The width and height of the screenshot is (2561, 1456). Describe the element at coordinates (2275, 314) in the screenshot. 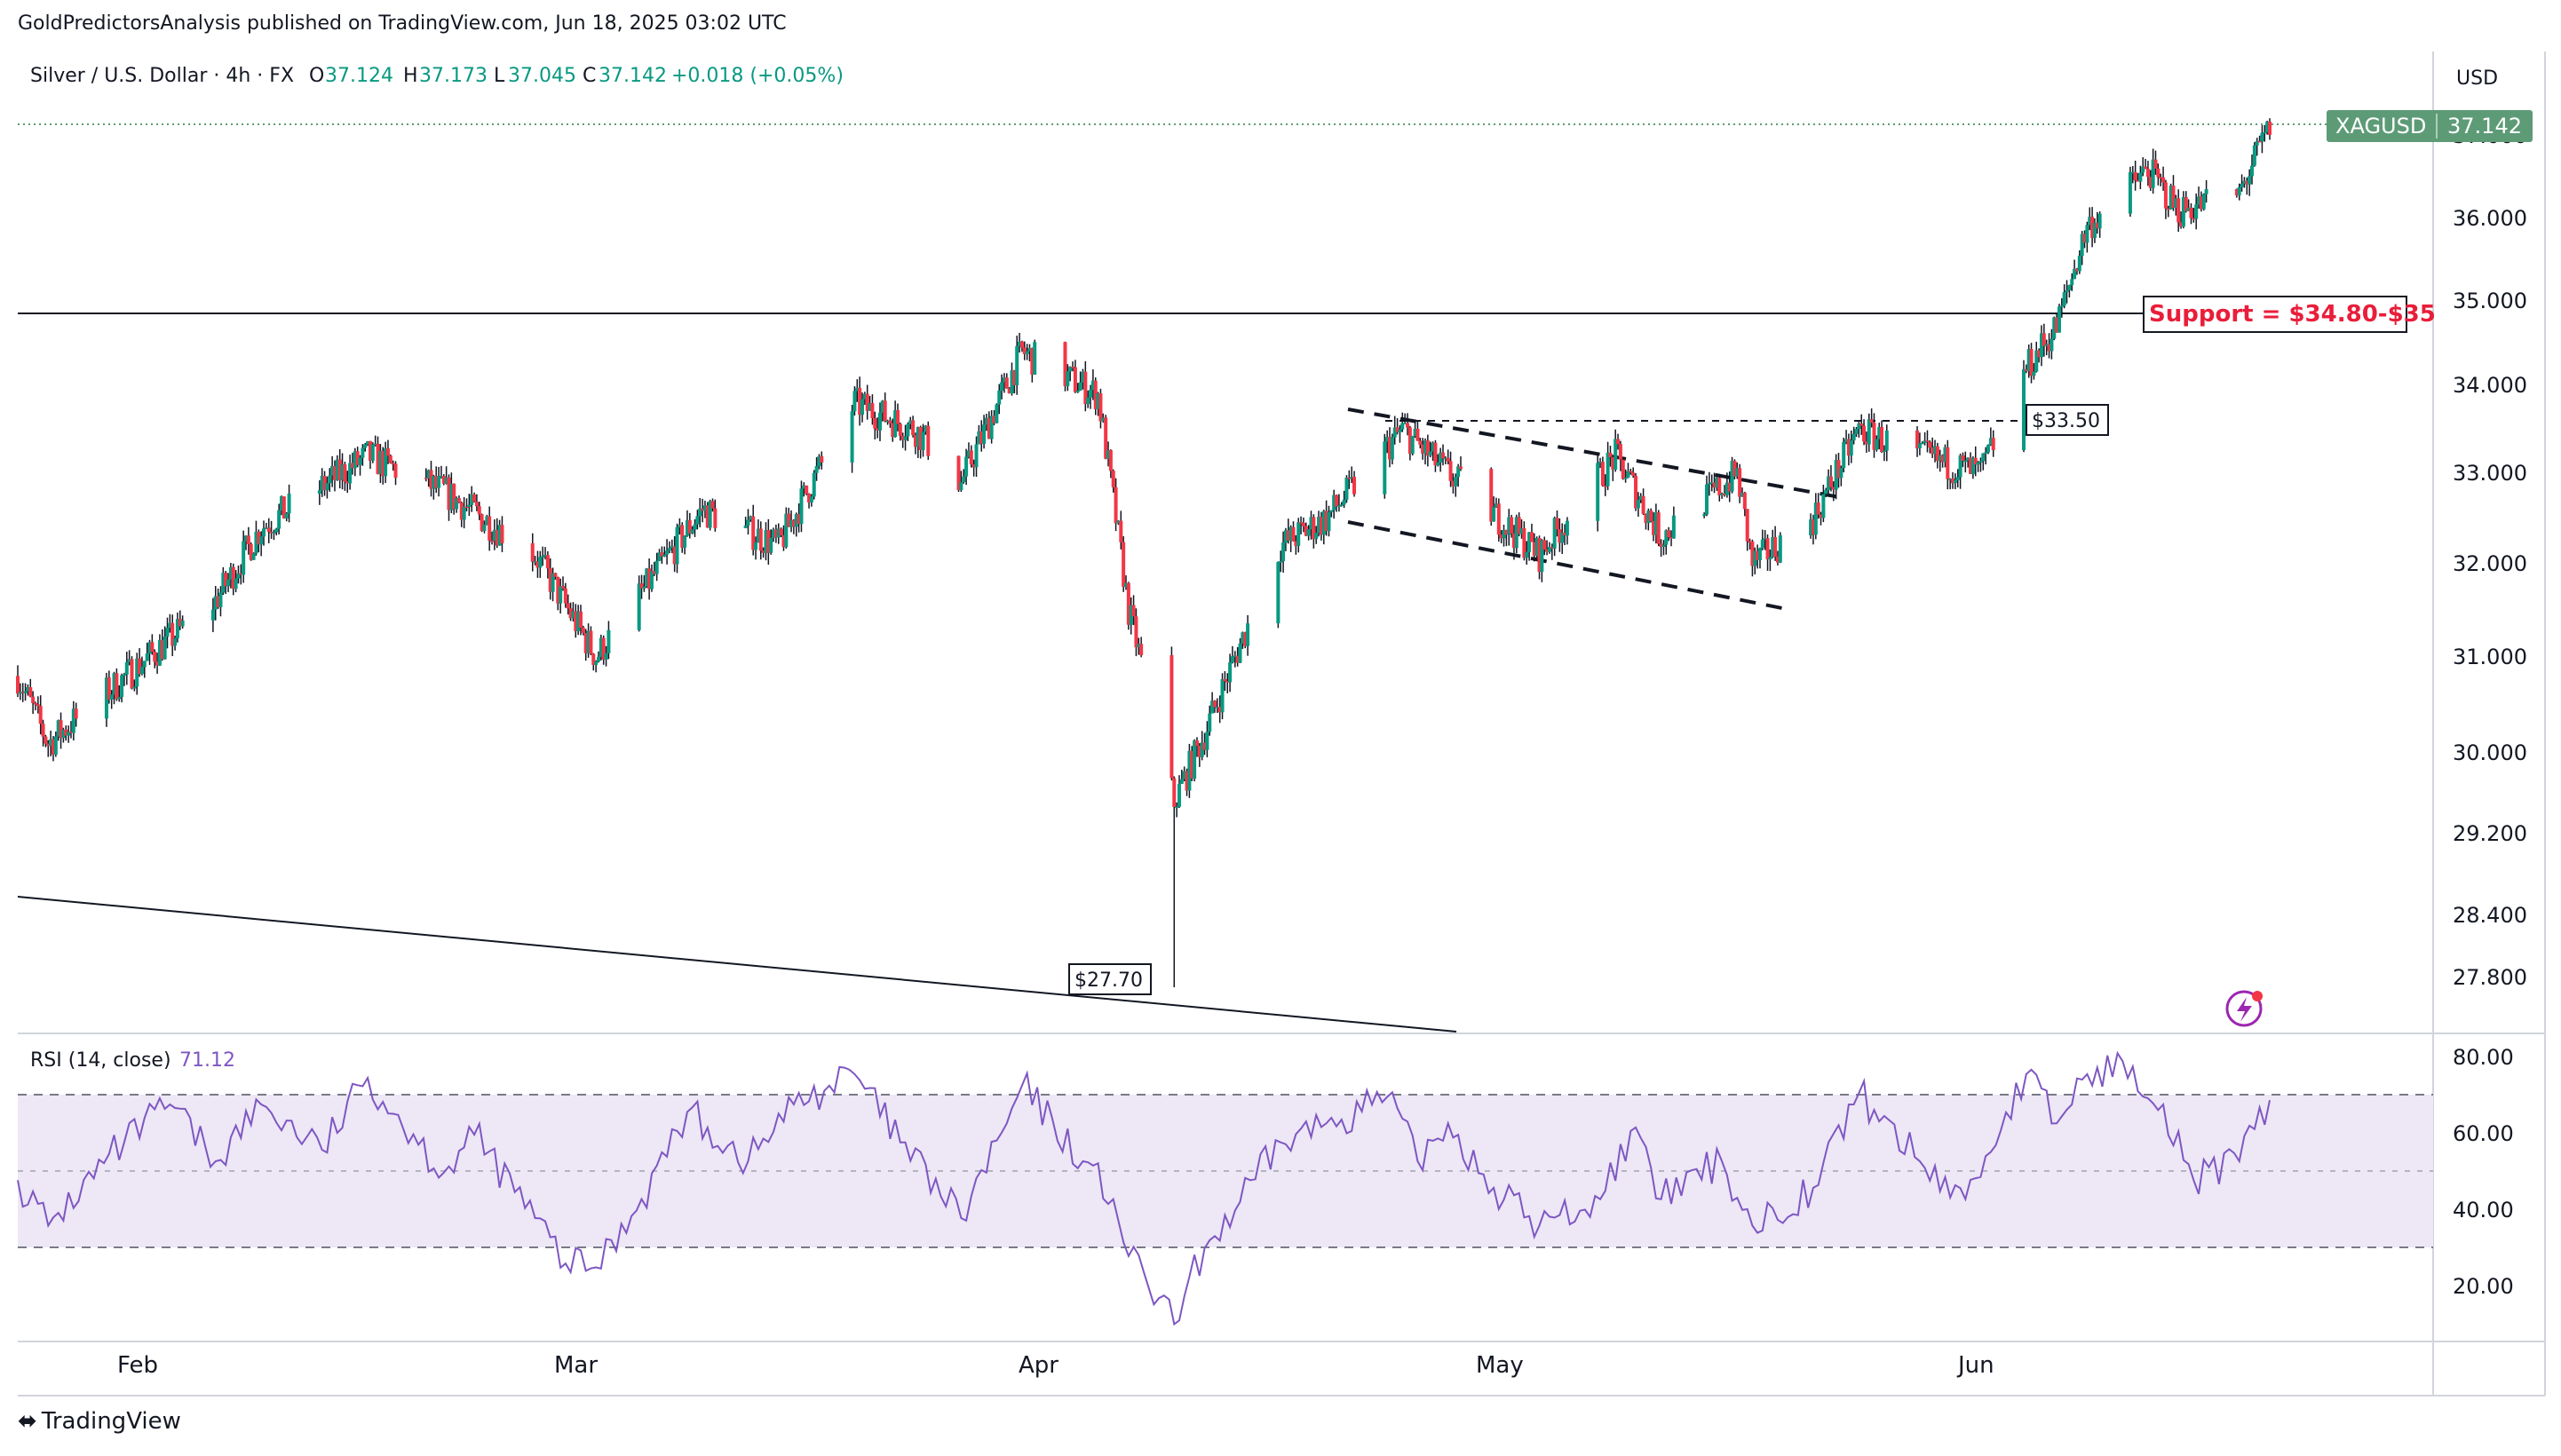

I see `support-label-box` at that location.